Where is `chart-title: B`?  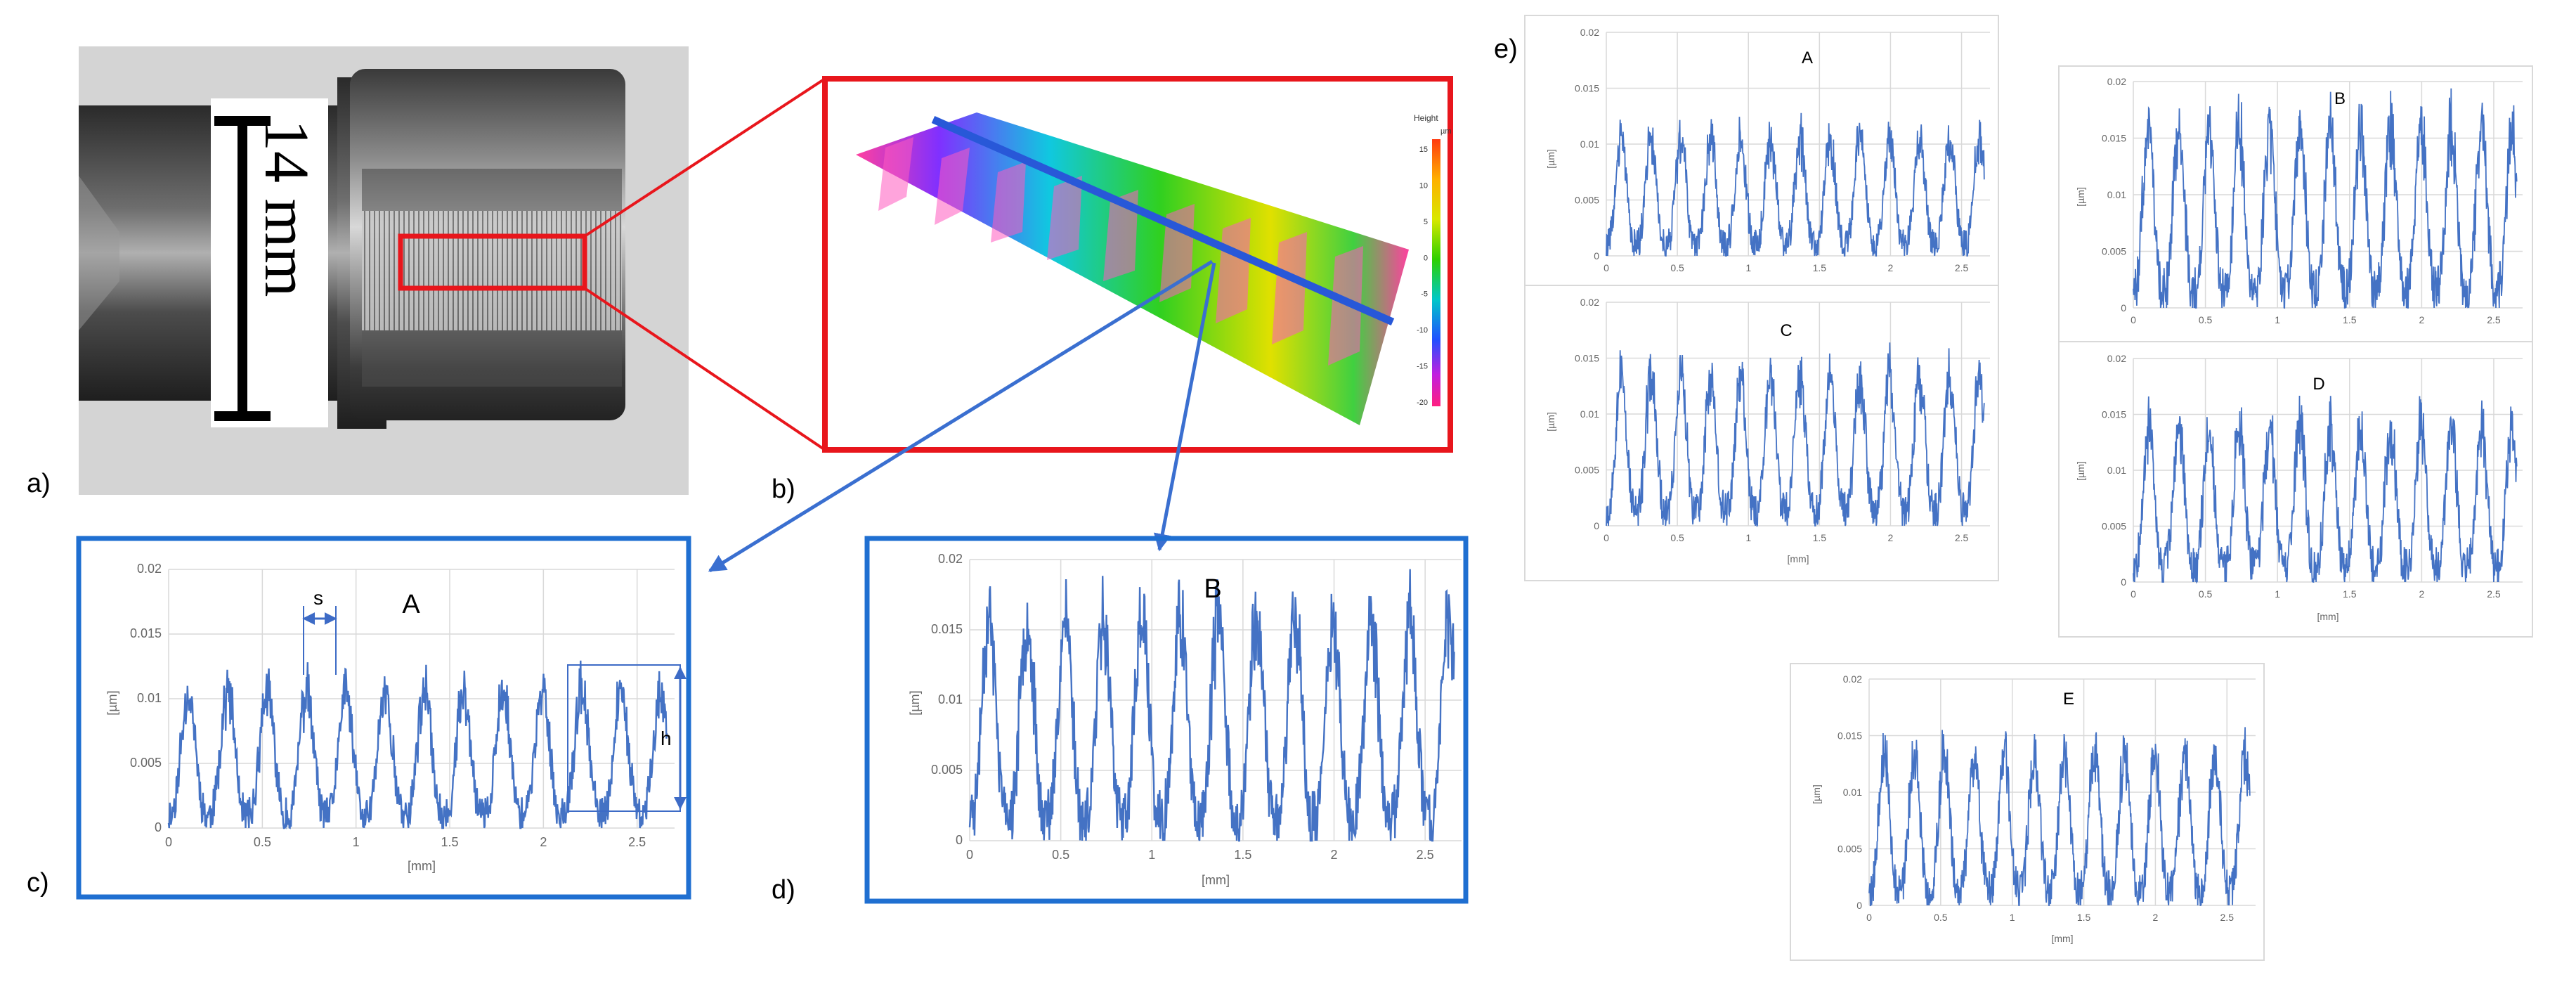
chart-title: B is located at coordinates (1212, 589).